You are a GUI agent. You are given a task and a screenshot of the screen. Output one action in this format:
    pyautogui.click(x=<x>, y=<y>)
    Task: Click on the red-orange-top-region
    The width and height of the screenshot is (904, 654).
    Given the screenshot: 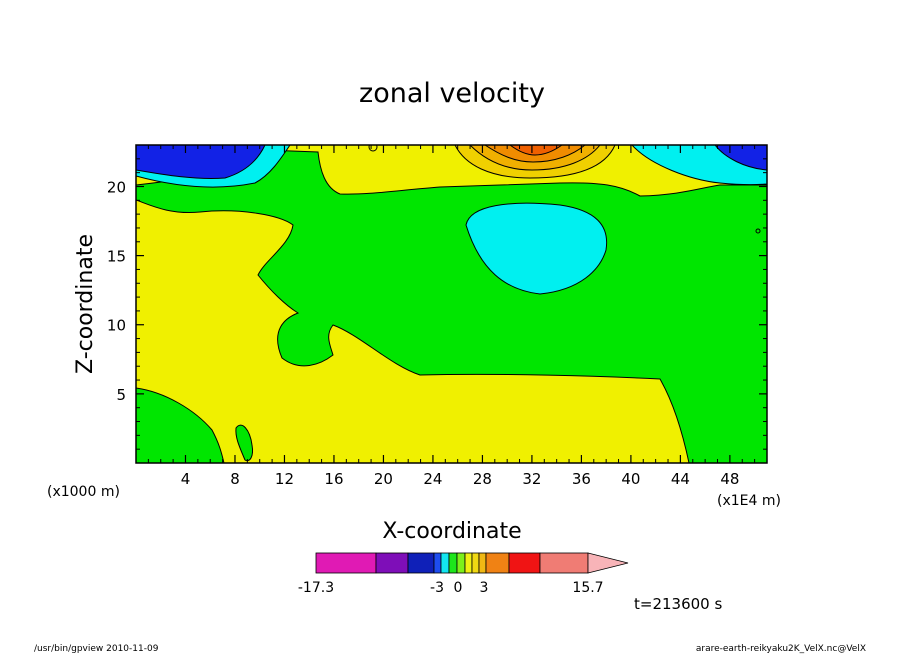 What is the action you would take?
    pyautogui.click(x=536, y=150)
    